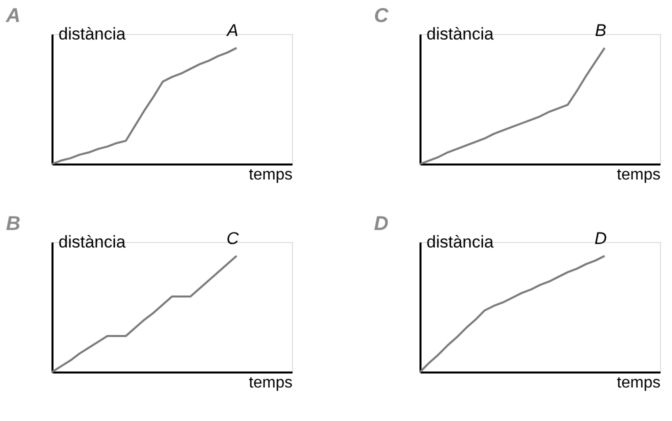  What do you see at coordinates (600, 30) in the screenshot?
I see `series-label: B` at bounding box center [600, 30].